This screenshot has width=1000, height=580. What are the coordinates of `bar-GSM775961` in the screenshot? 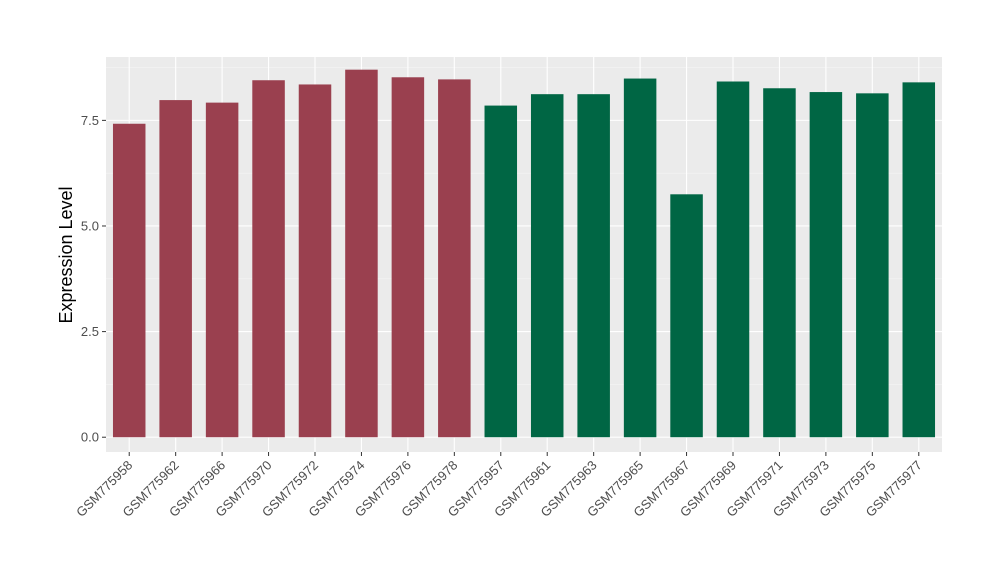 It's located at (547, 266).